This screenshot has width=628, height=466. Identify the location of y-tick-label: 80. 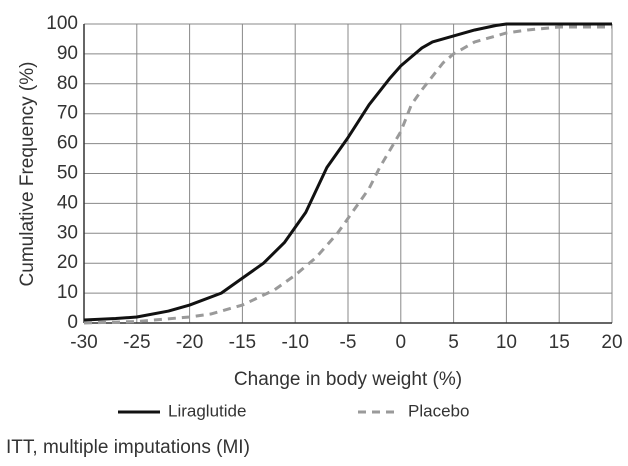
(67, 83).